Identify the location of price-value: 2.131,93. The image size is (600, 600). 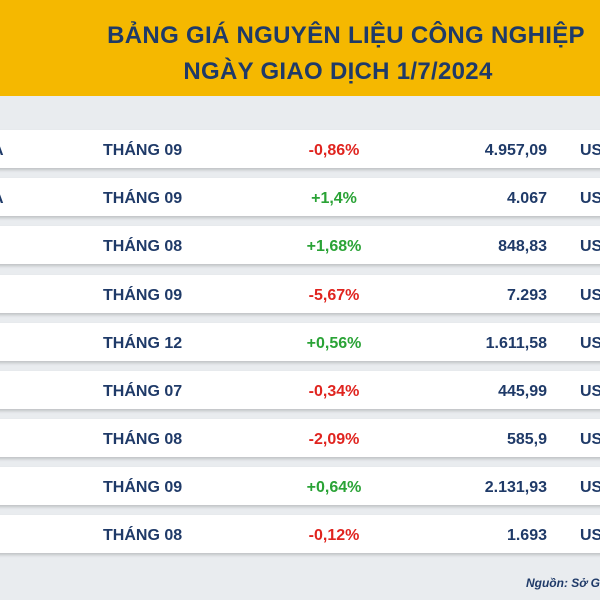
(515, 487).